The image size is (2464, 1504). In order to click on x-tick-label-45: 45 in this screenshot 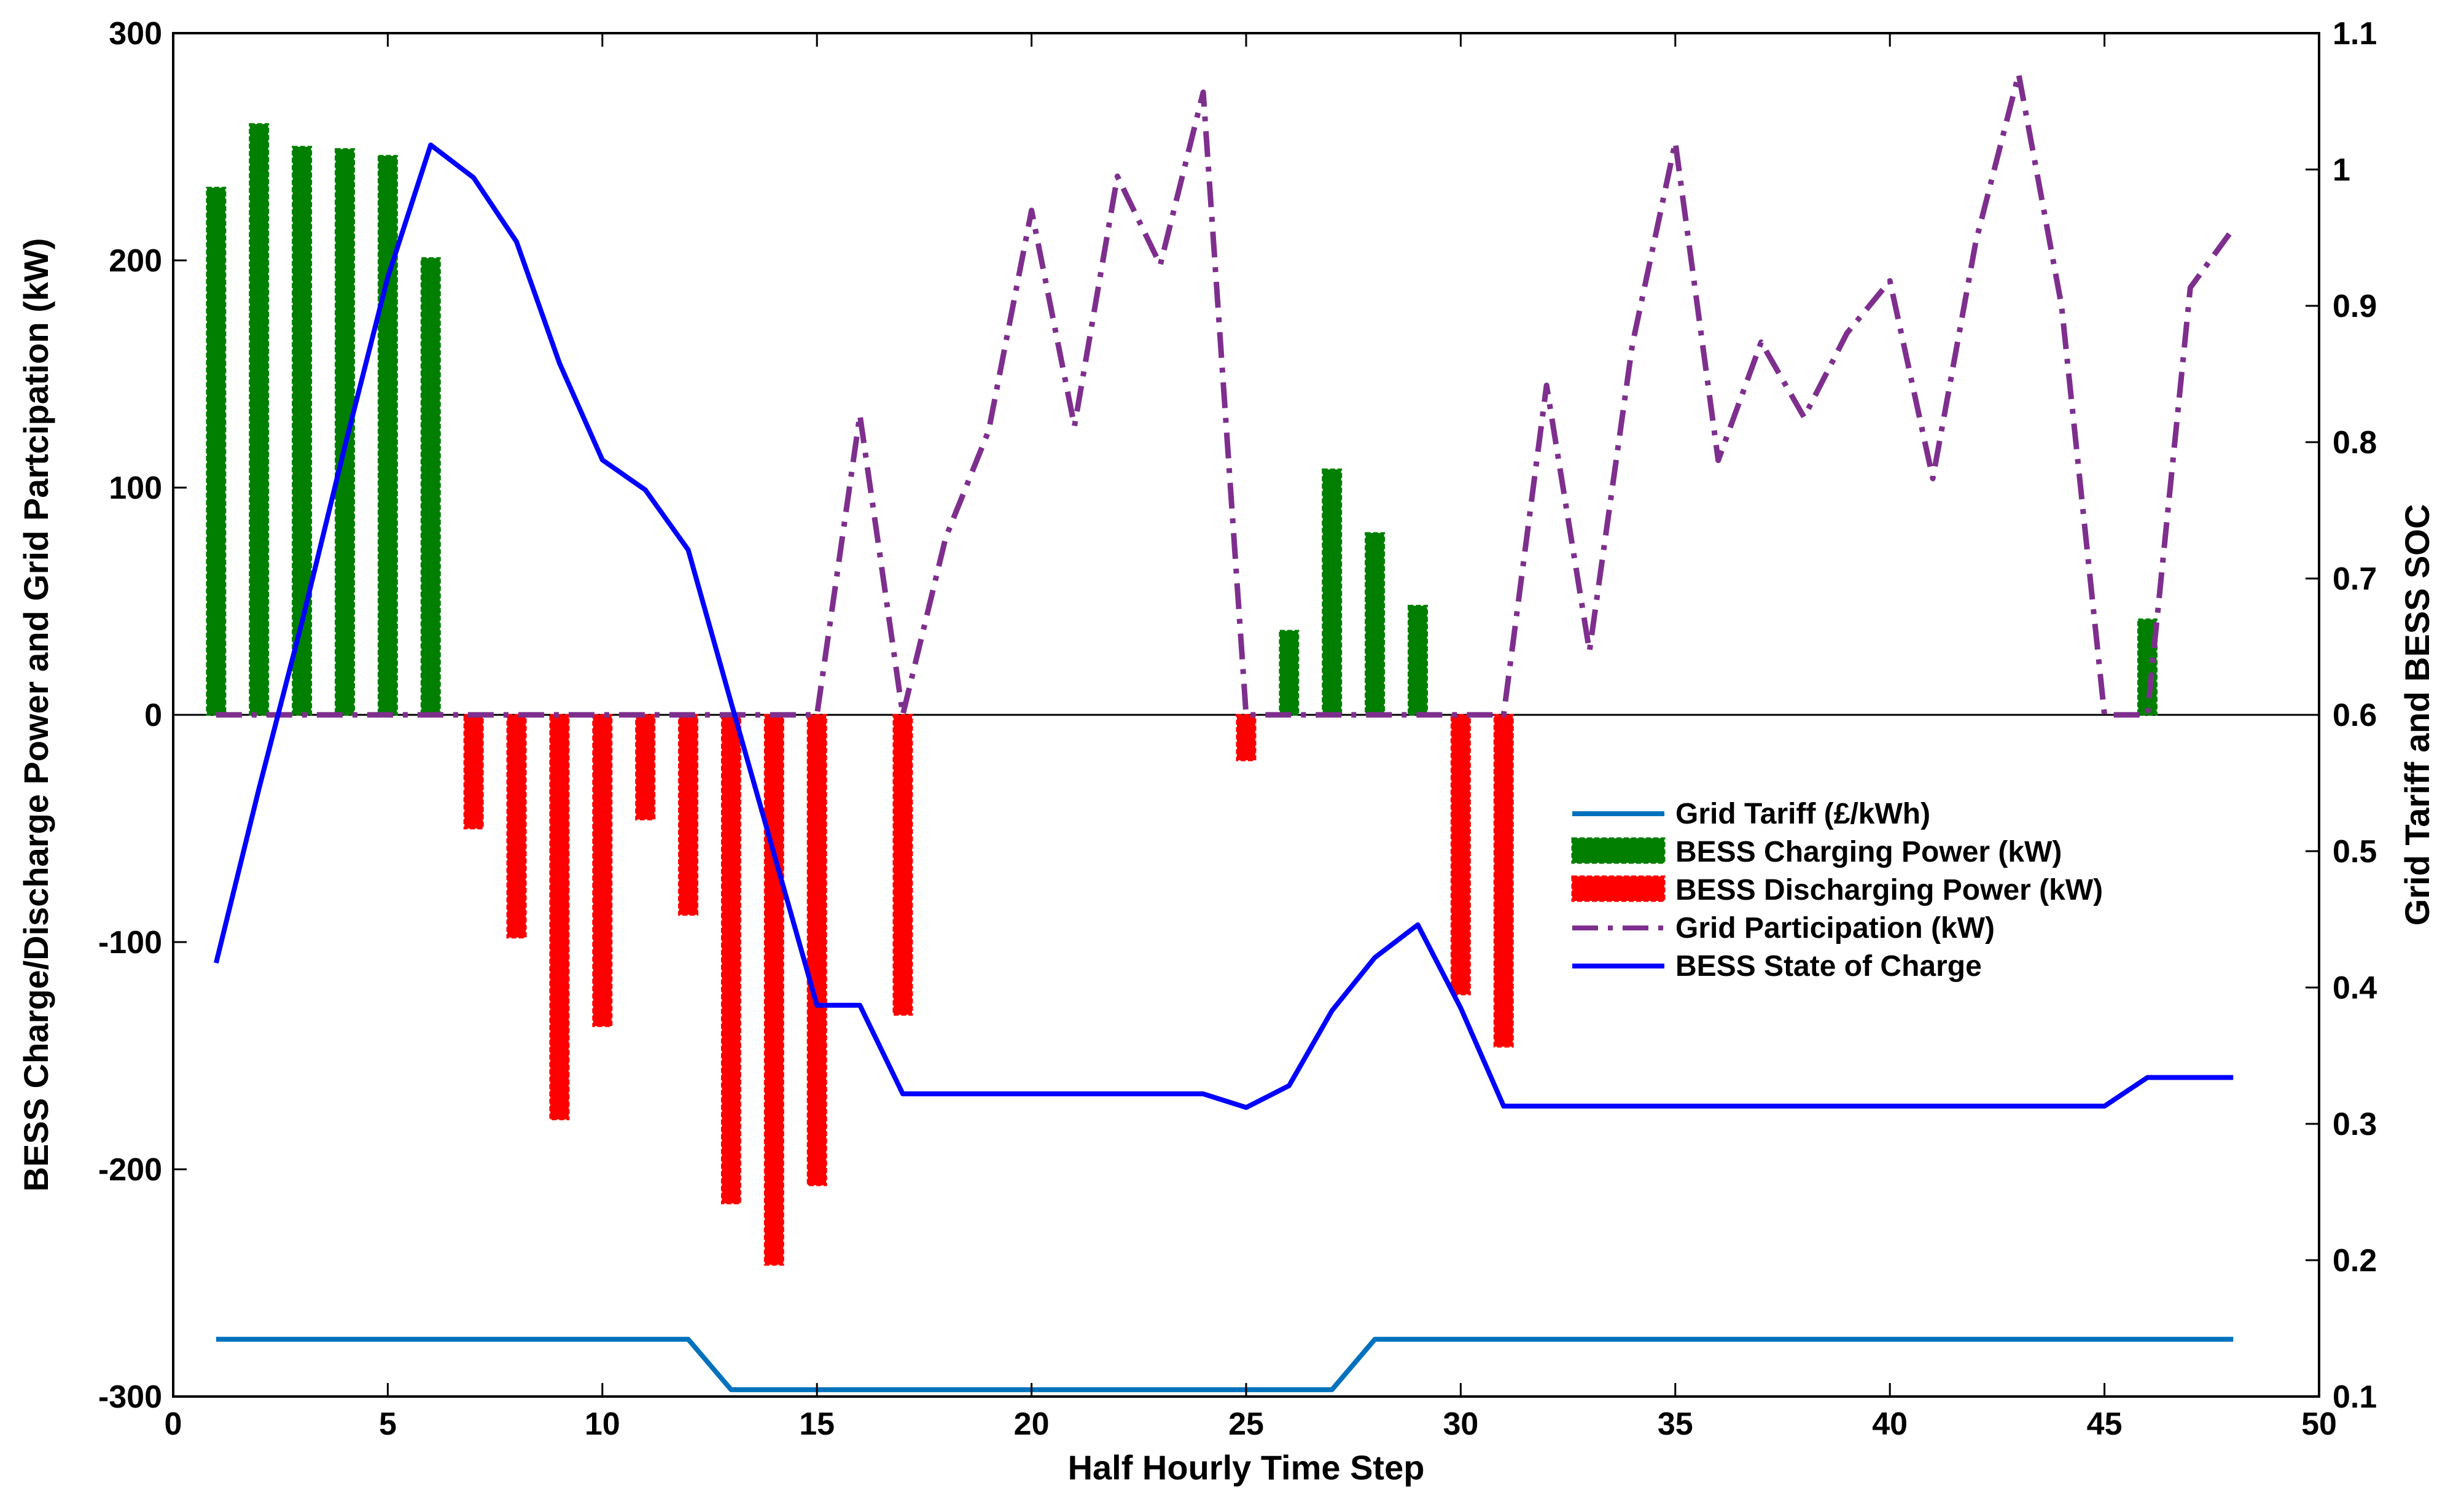, I will do `click(2105, 1424)`.